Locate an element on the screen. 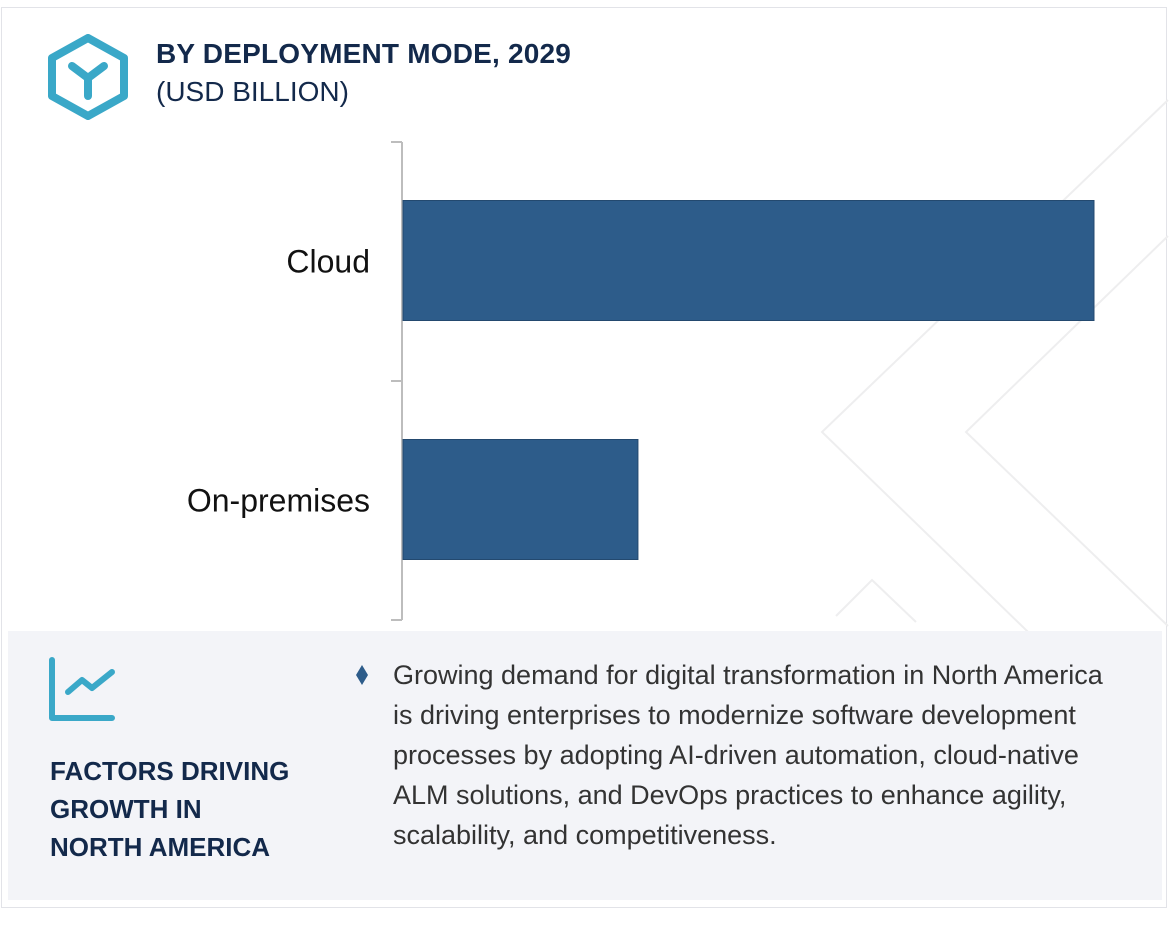 The height and width of the screenshot is (927, 1170). bar-cloud is located at coordinates (748, 260).